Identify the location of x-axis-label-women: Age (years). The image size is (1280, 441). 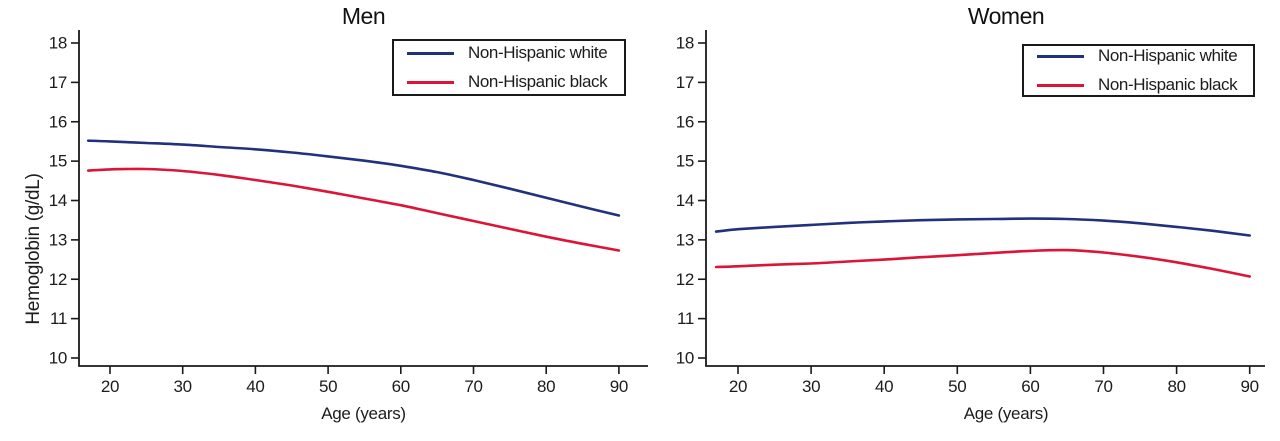
(1006, 413).